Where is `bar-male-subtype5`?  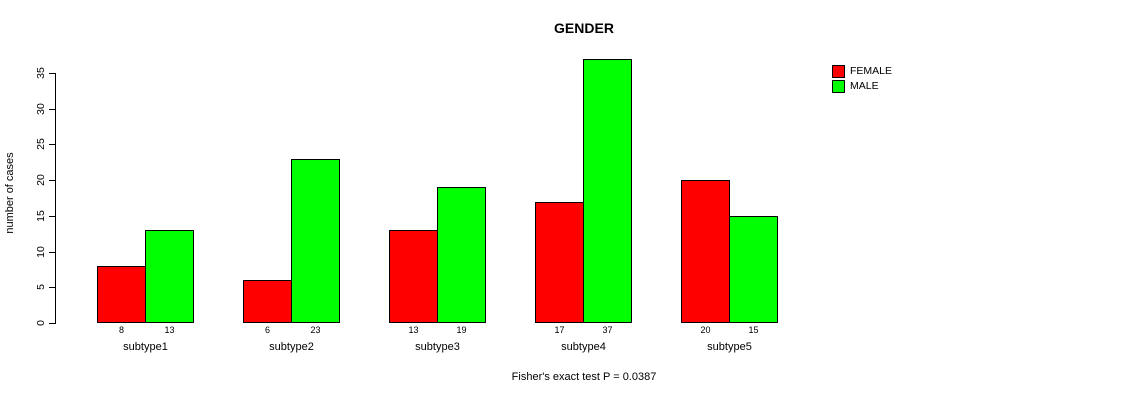 bar-male-subtype5 is located at coordinates (753, 269).